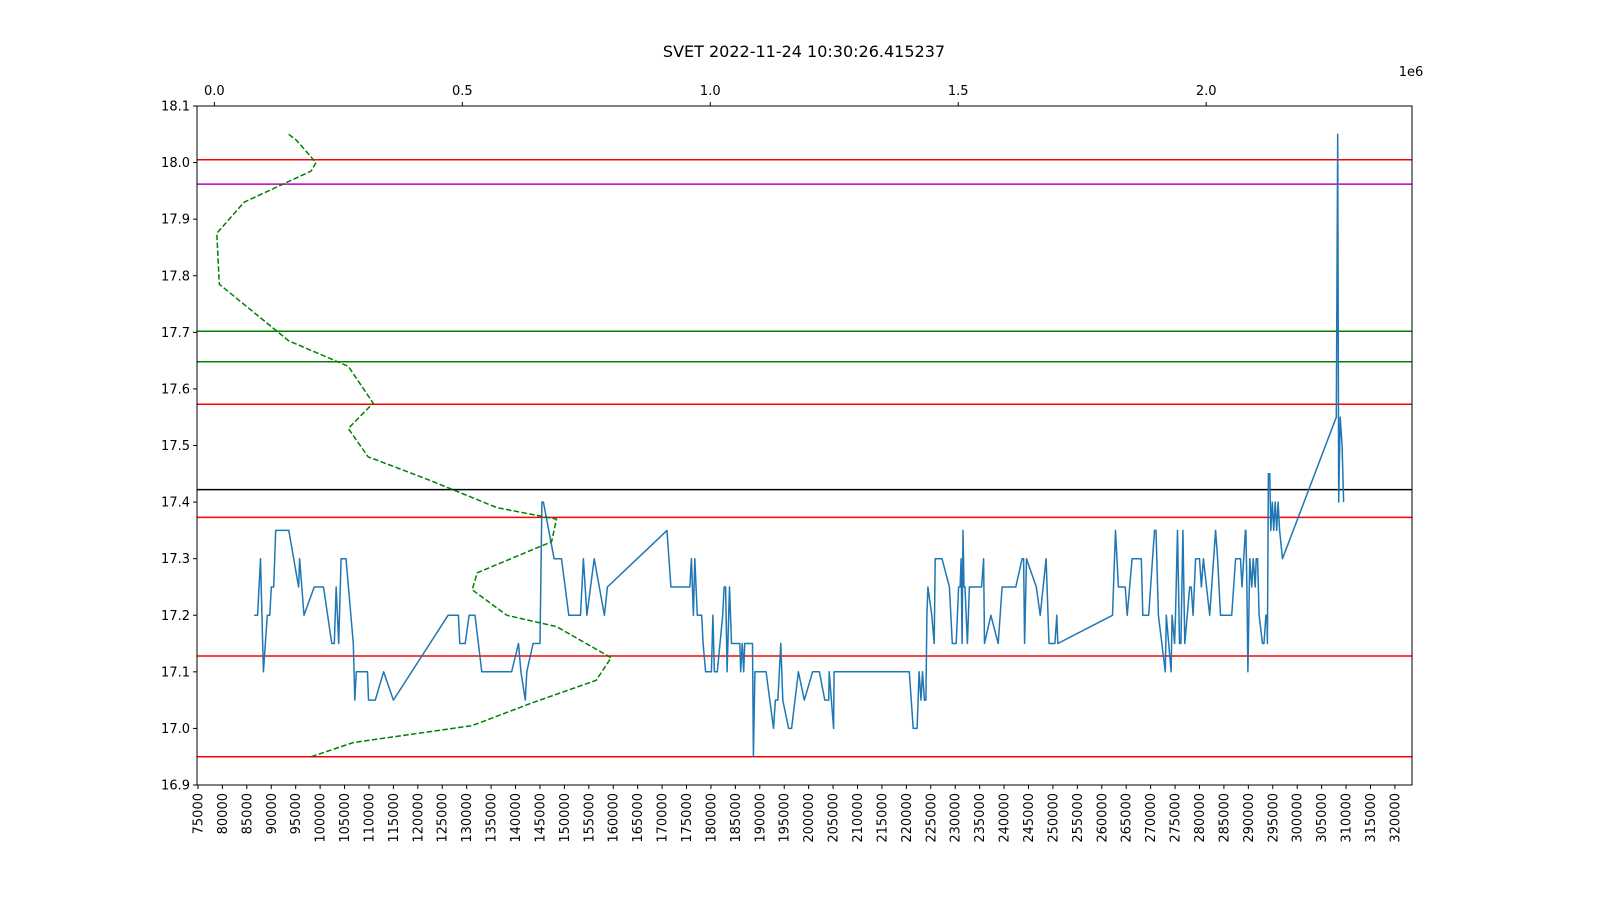 The image size is (1600, 900). Describe the element at coordinates (958, 91) in the screenshot. I see `top-tick-label: 1.5` at that location.